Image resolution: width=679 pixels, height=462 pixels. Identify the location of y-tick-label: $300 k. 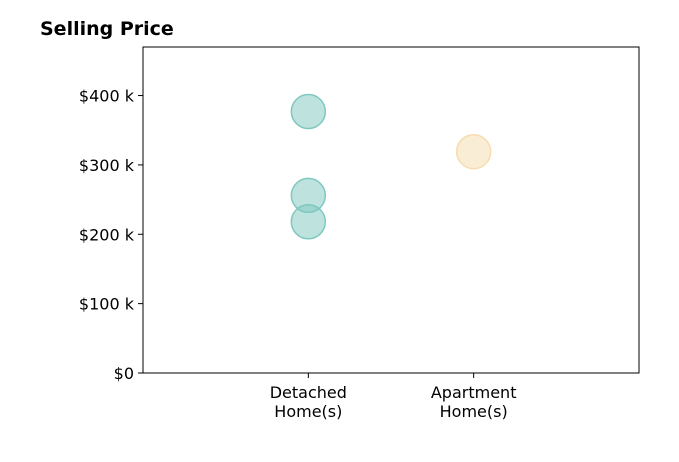
(107, 165).